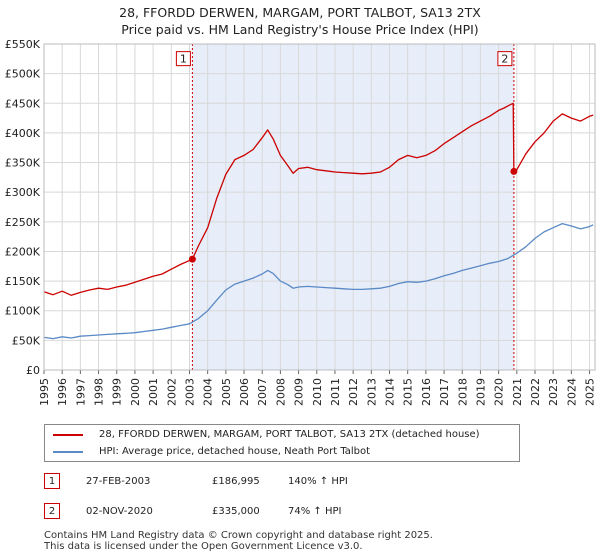 The height and width of the screenshot is (560, 600). I want to click on x-tick-label: 2025, so click(590, 392).